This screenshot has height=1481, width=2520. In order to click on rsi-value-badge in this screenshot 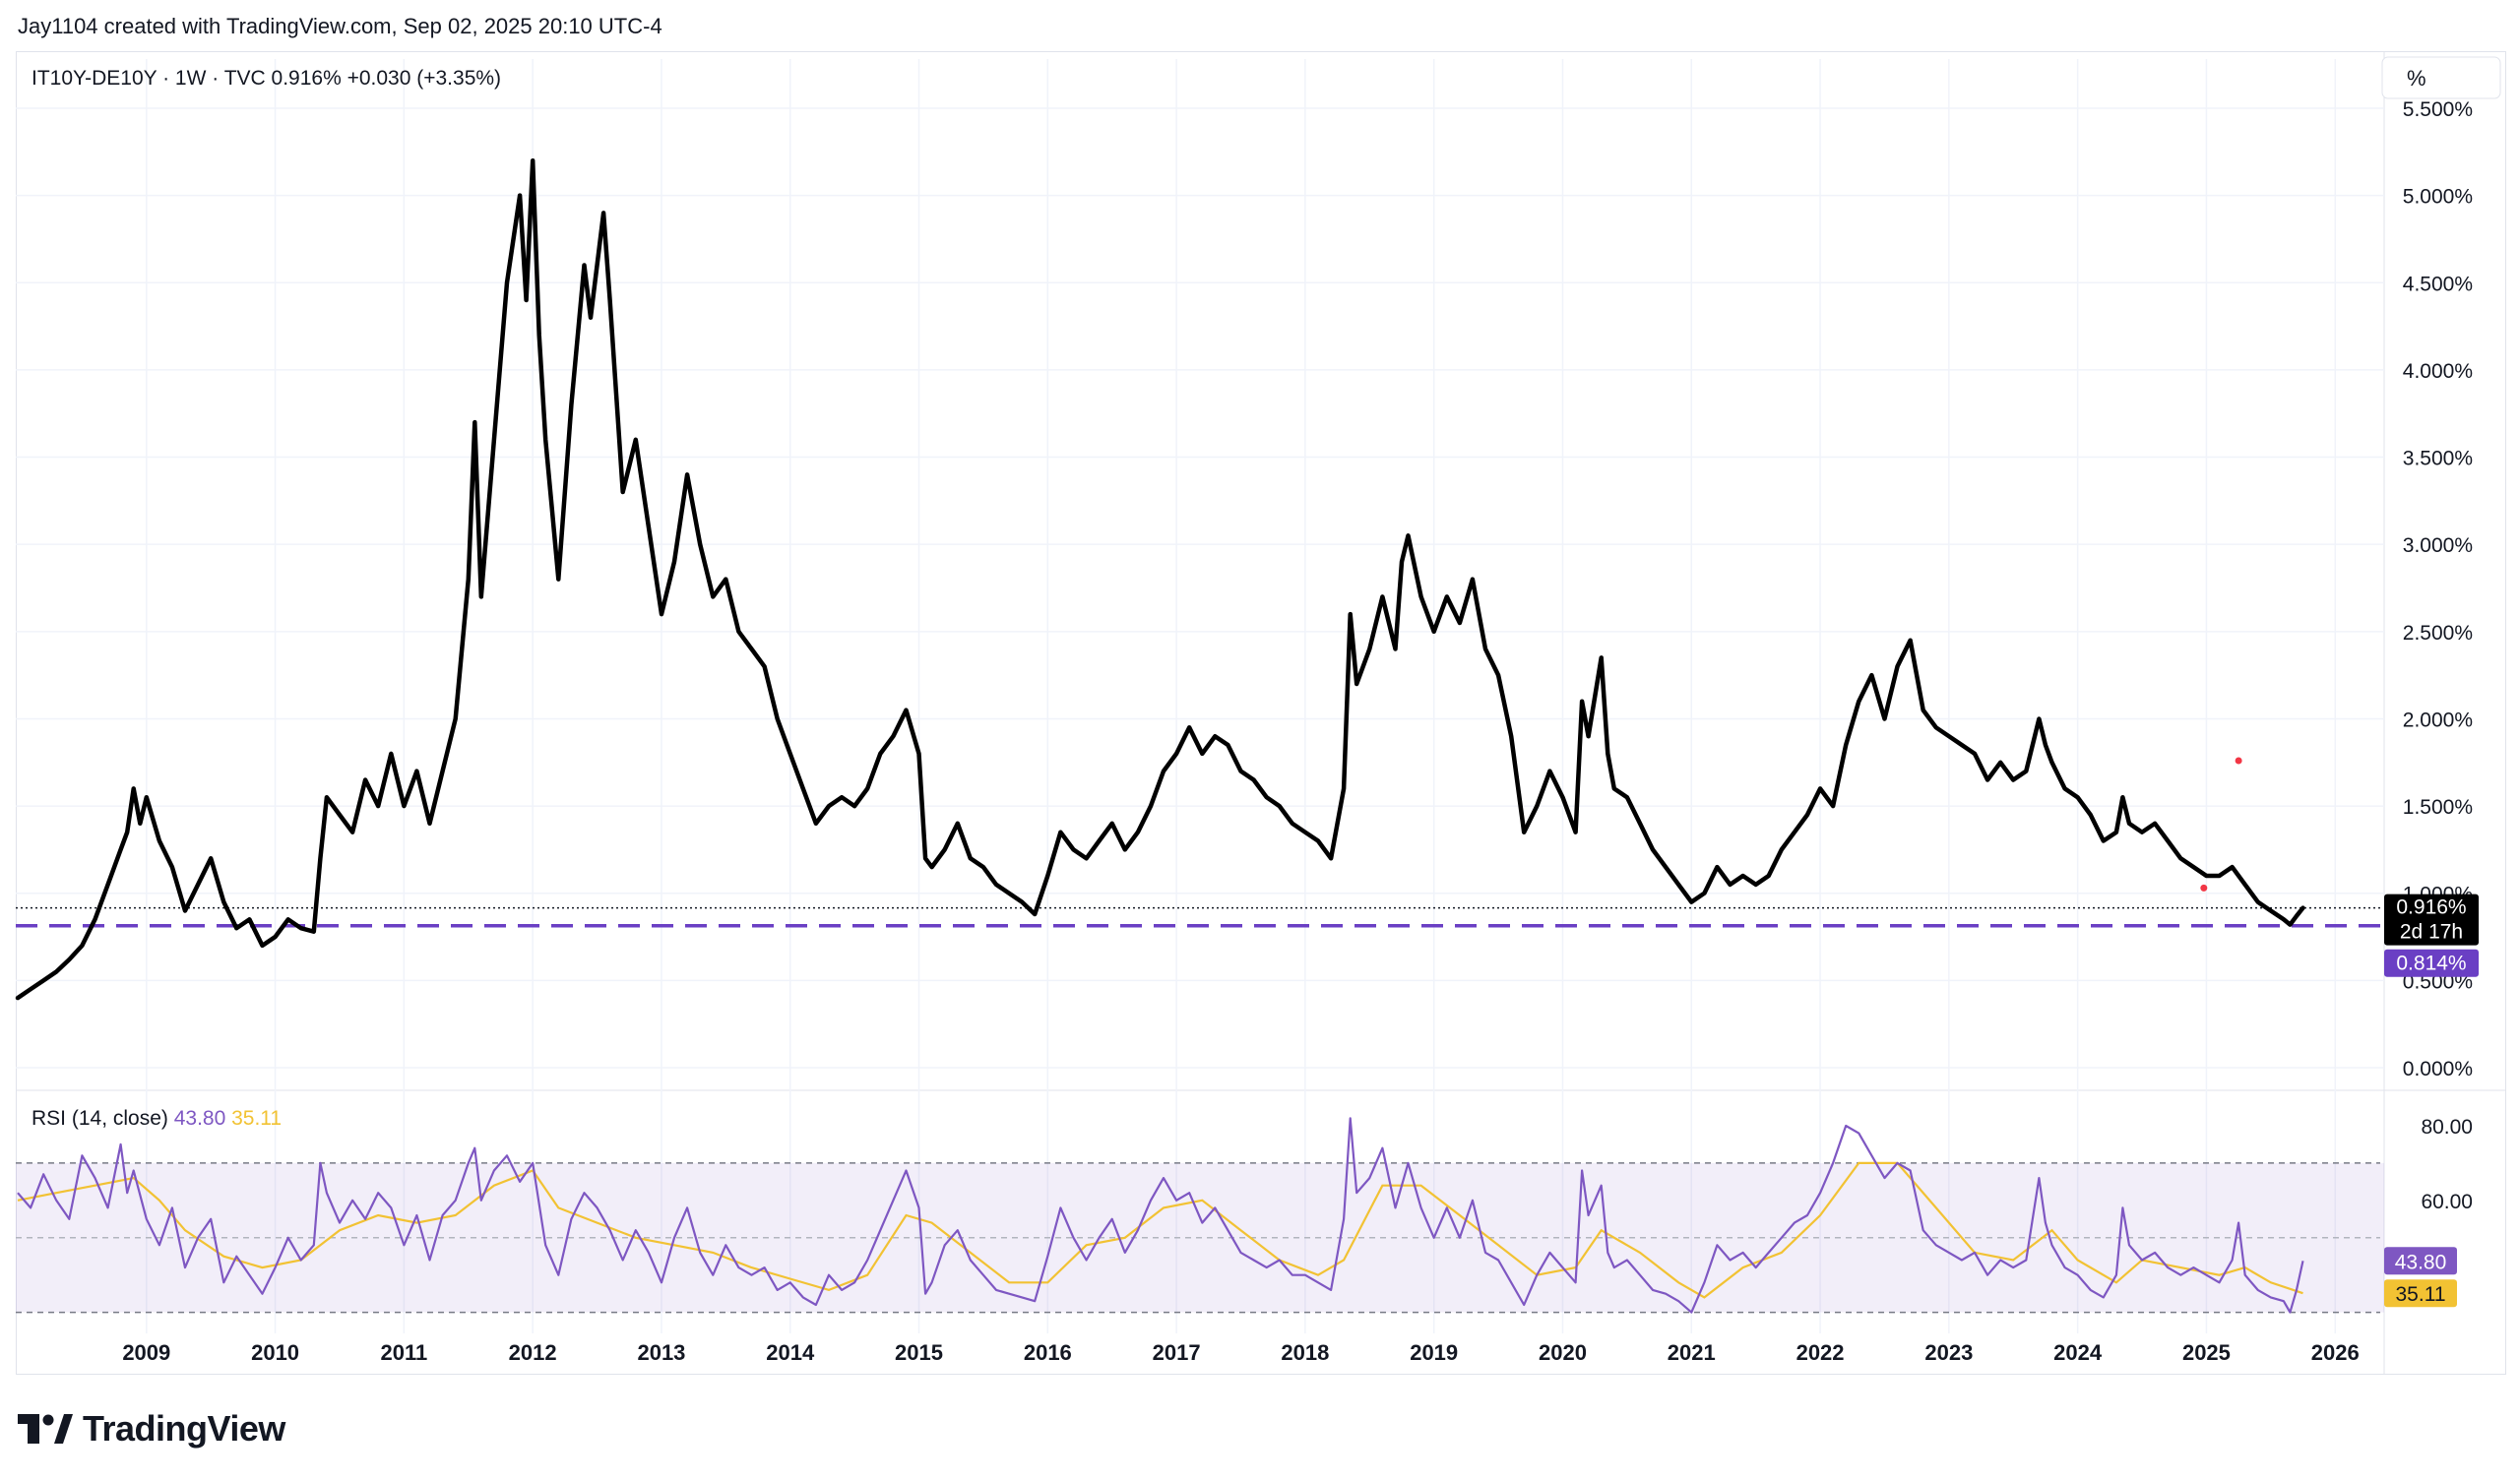, I will do `click(2420, 1261)`.